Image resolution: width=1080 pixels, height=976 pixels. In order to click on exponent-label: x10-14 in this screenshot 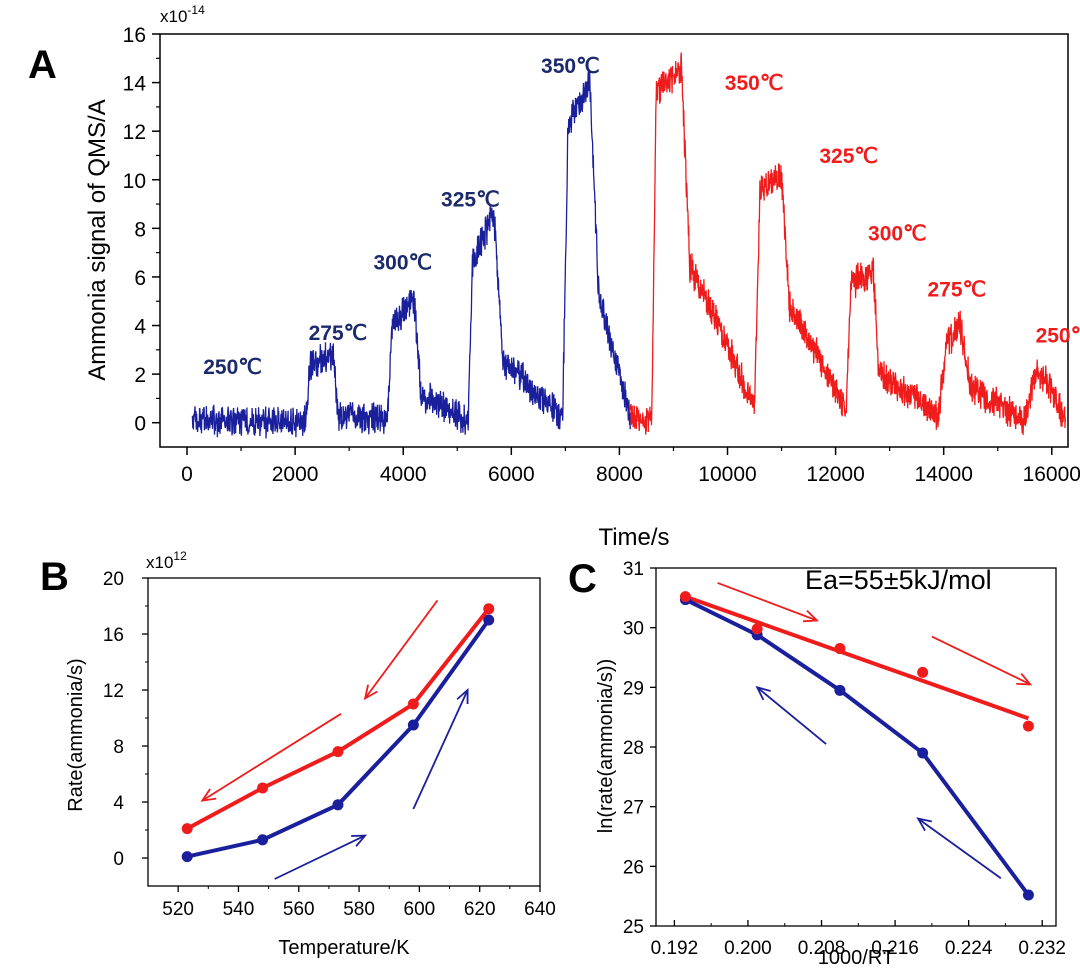, I will do `click(182, 14)`.